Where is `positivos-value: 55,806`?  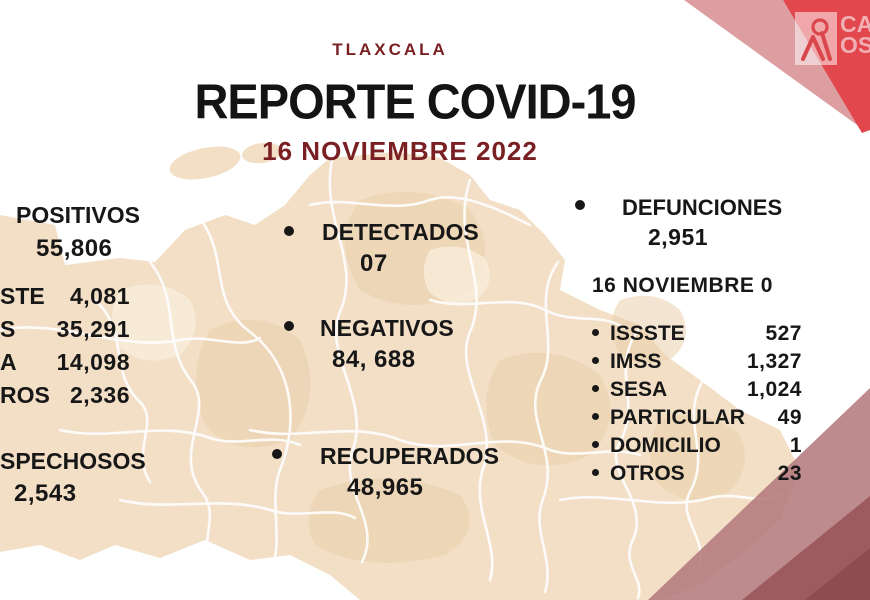 positivos-value: 55,806 is located at coordinates (74, 248).